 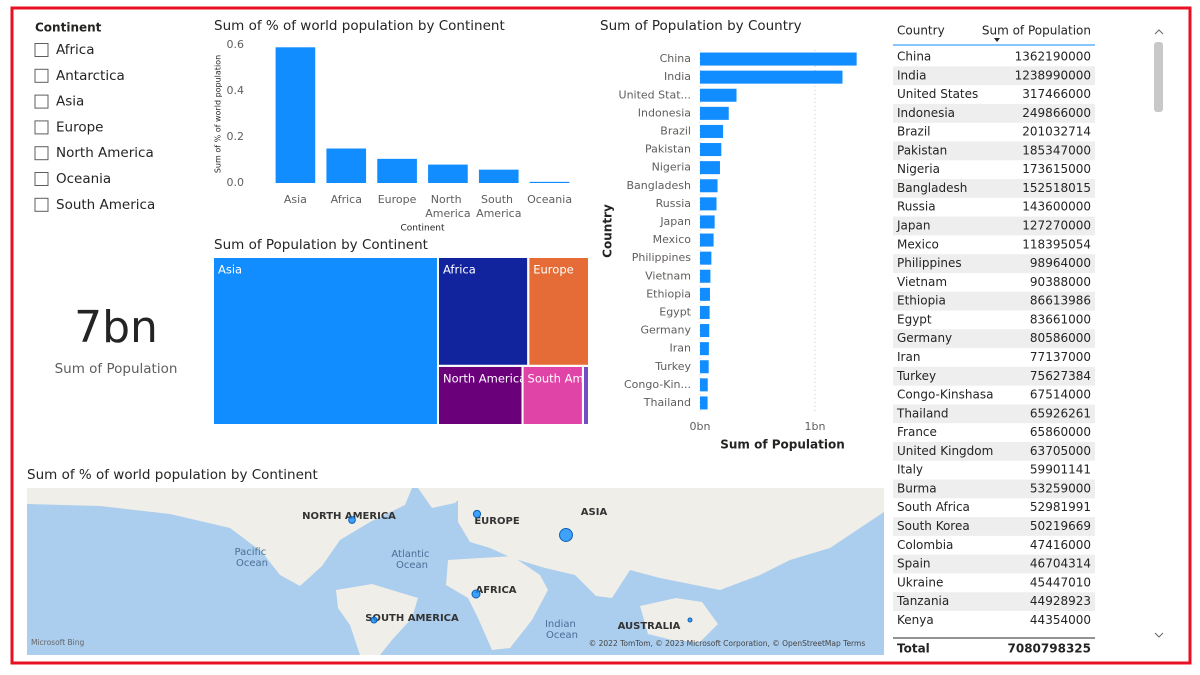 What do you see at coordinates (1060, 488) in the screenshot?
I see `cell: 53259000` at bounding box center [1060, 488].